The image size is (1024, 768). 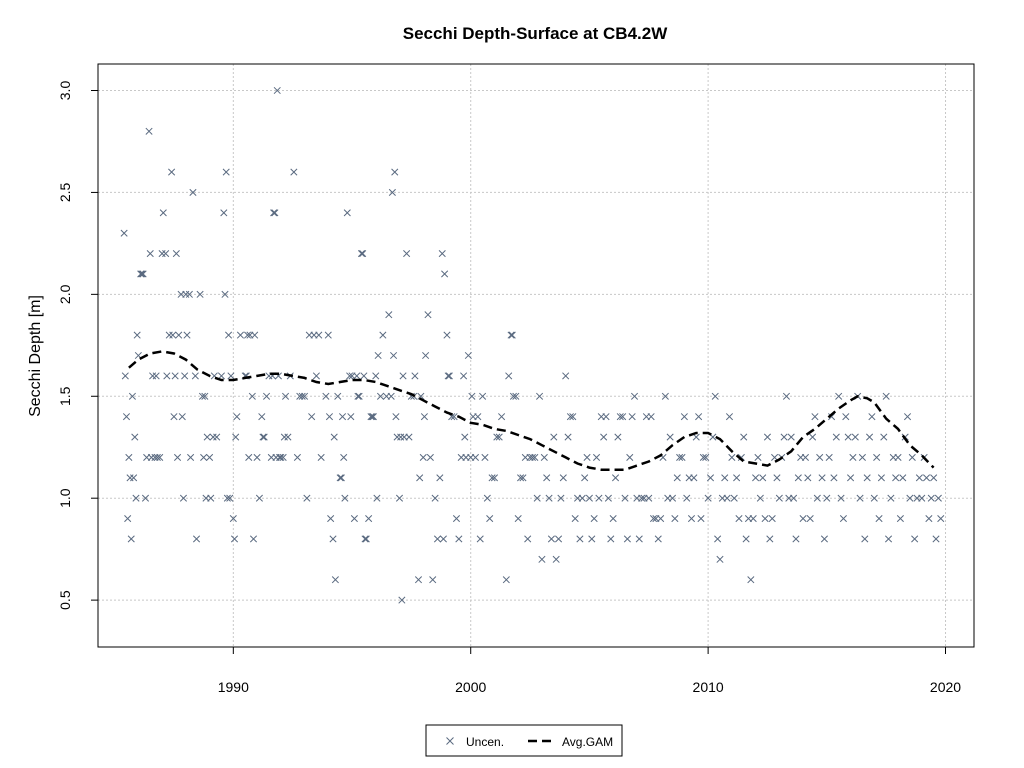 What do you see at coordinates (485, 742) in the screenshot?
I see `legend-label-uncen: Uncen.` at bounding box center [485, 742].